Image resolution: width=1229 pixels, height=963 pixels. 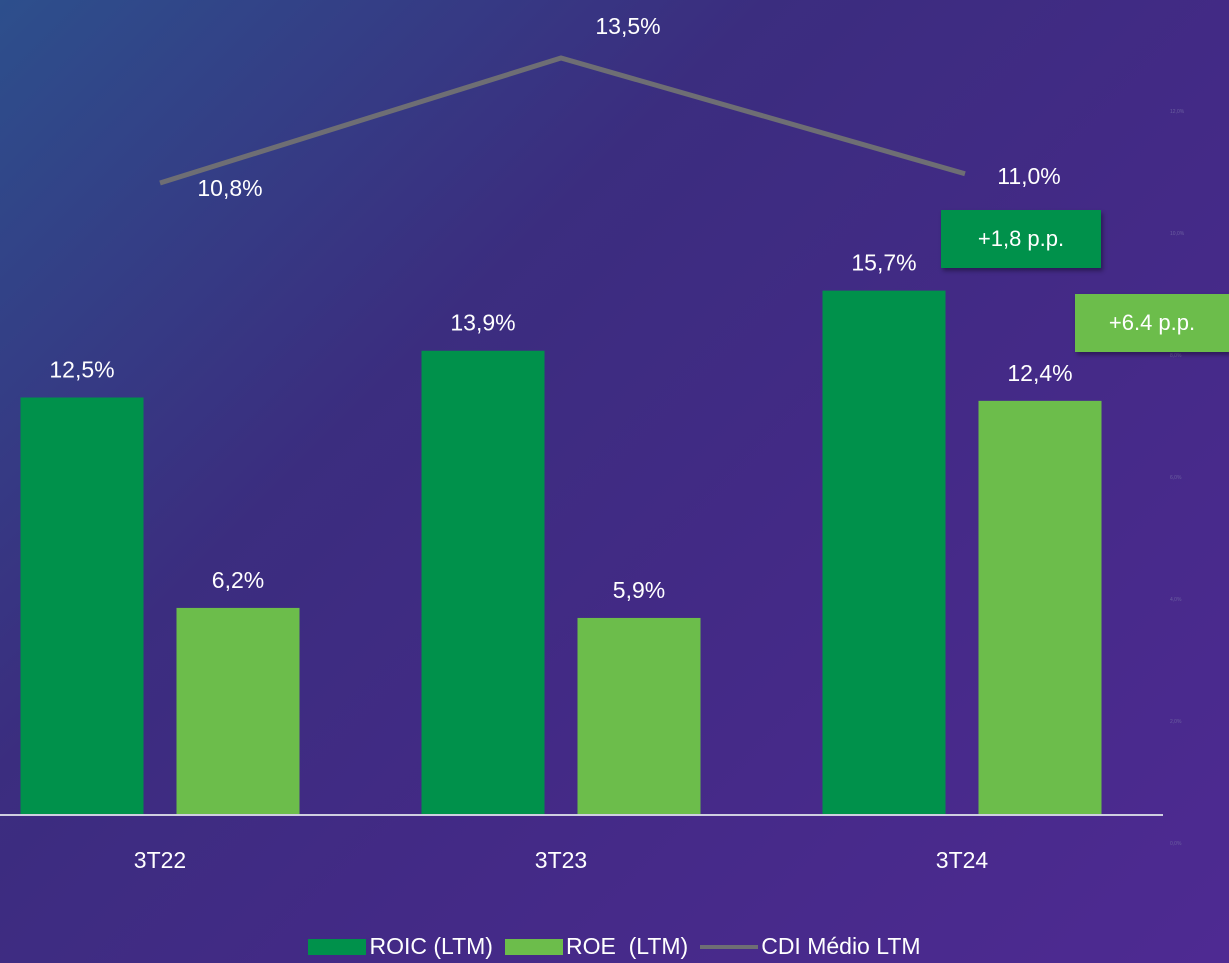 What do you see at coordinates (337, 946) in the screenshot?
I see `legend-swatch-roic` at bounding box center [337, 946].